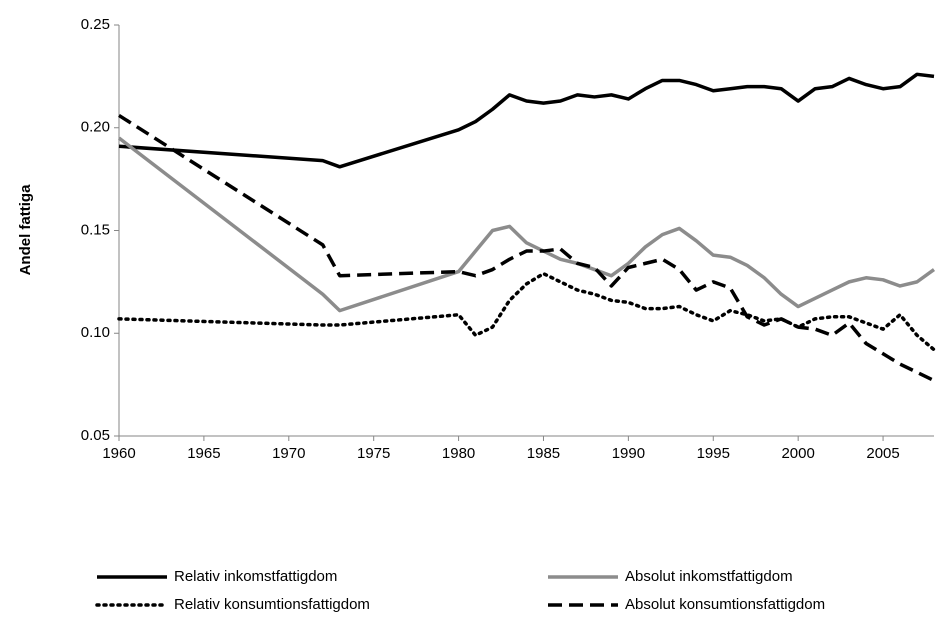 The height and width of the screenshot is (621, 937). Describe the element at coordinates (882, 453) in the screenshot. I see `x-tick-label: 2005` at that location.